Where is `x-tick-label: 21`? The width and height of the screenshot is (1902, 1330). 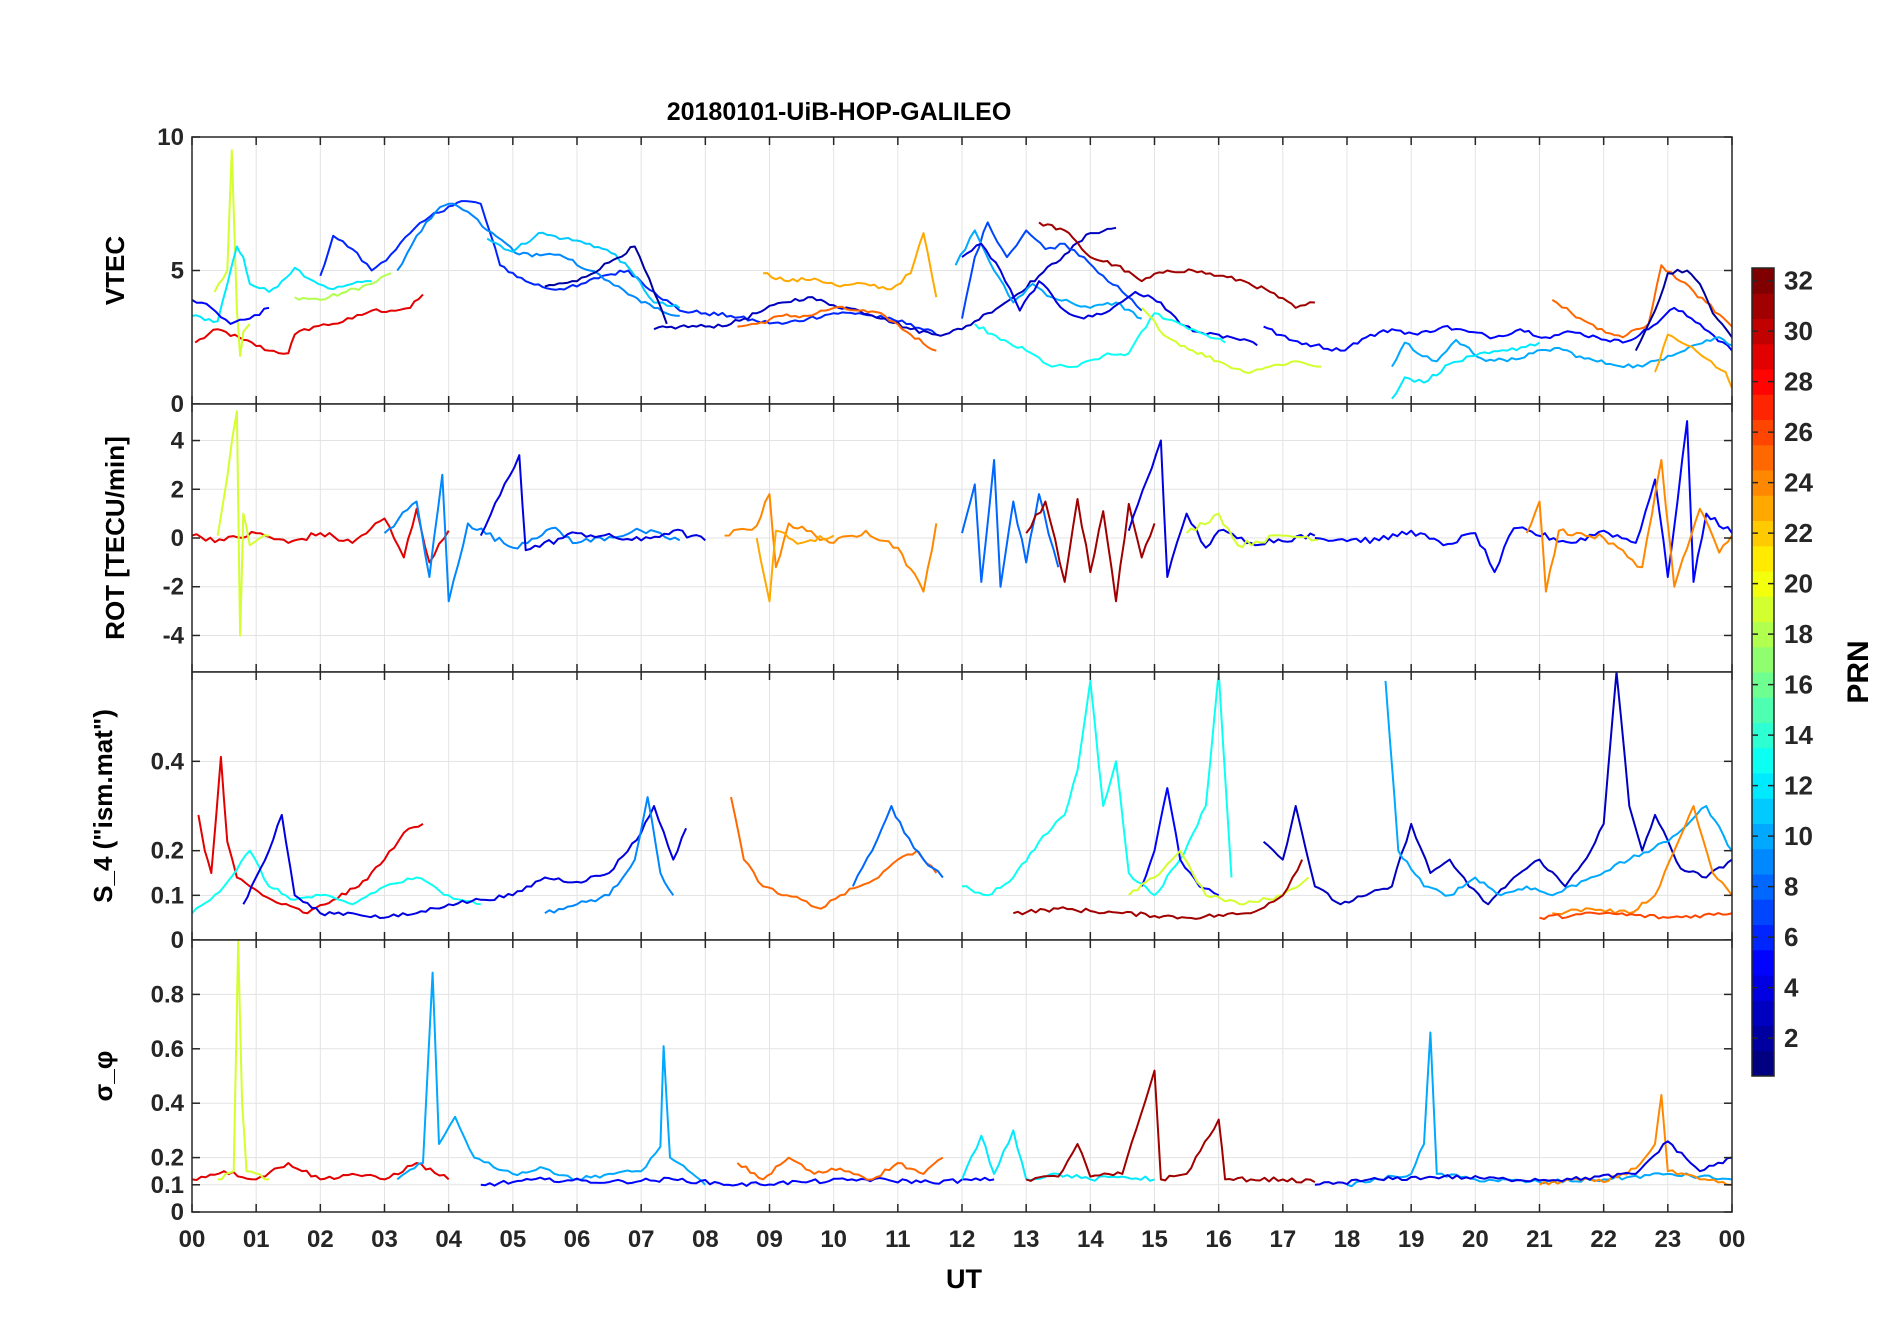 x-tick-label: 21 is located at coordinates (1539, 1239).